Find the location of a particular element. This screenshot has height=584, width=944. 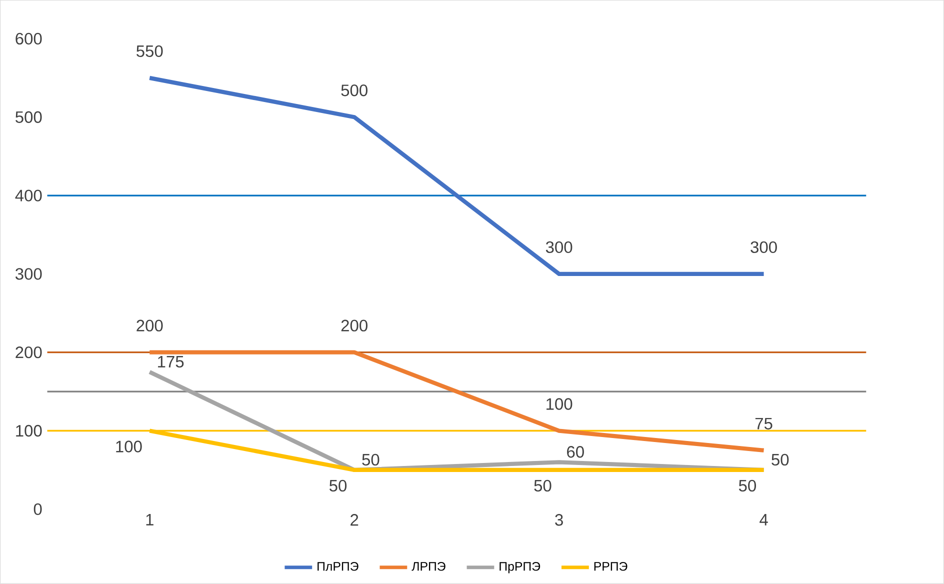

y-tick-label: 600 is located at coordinates (29, 38).